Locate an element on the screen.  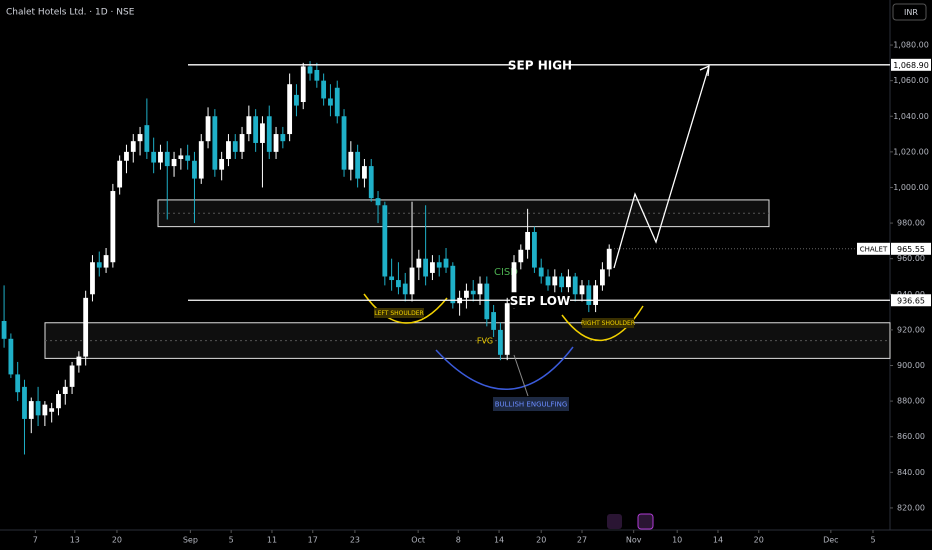
x-tick-label: 20 is located at coordinates (117, 540).